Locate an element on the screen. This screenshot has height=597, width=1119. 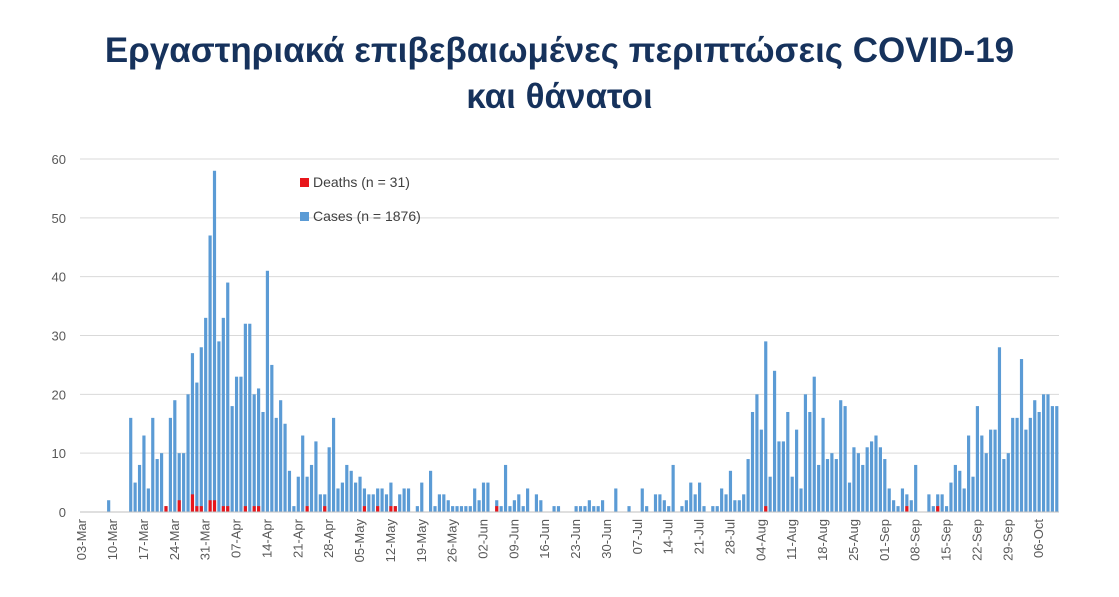
x-tick-label: 02-Jun is located at coordinates (483, 539).